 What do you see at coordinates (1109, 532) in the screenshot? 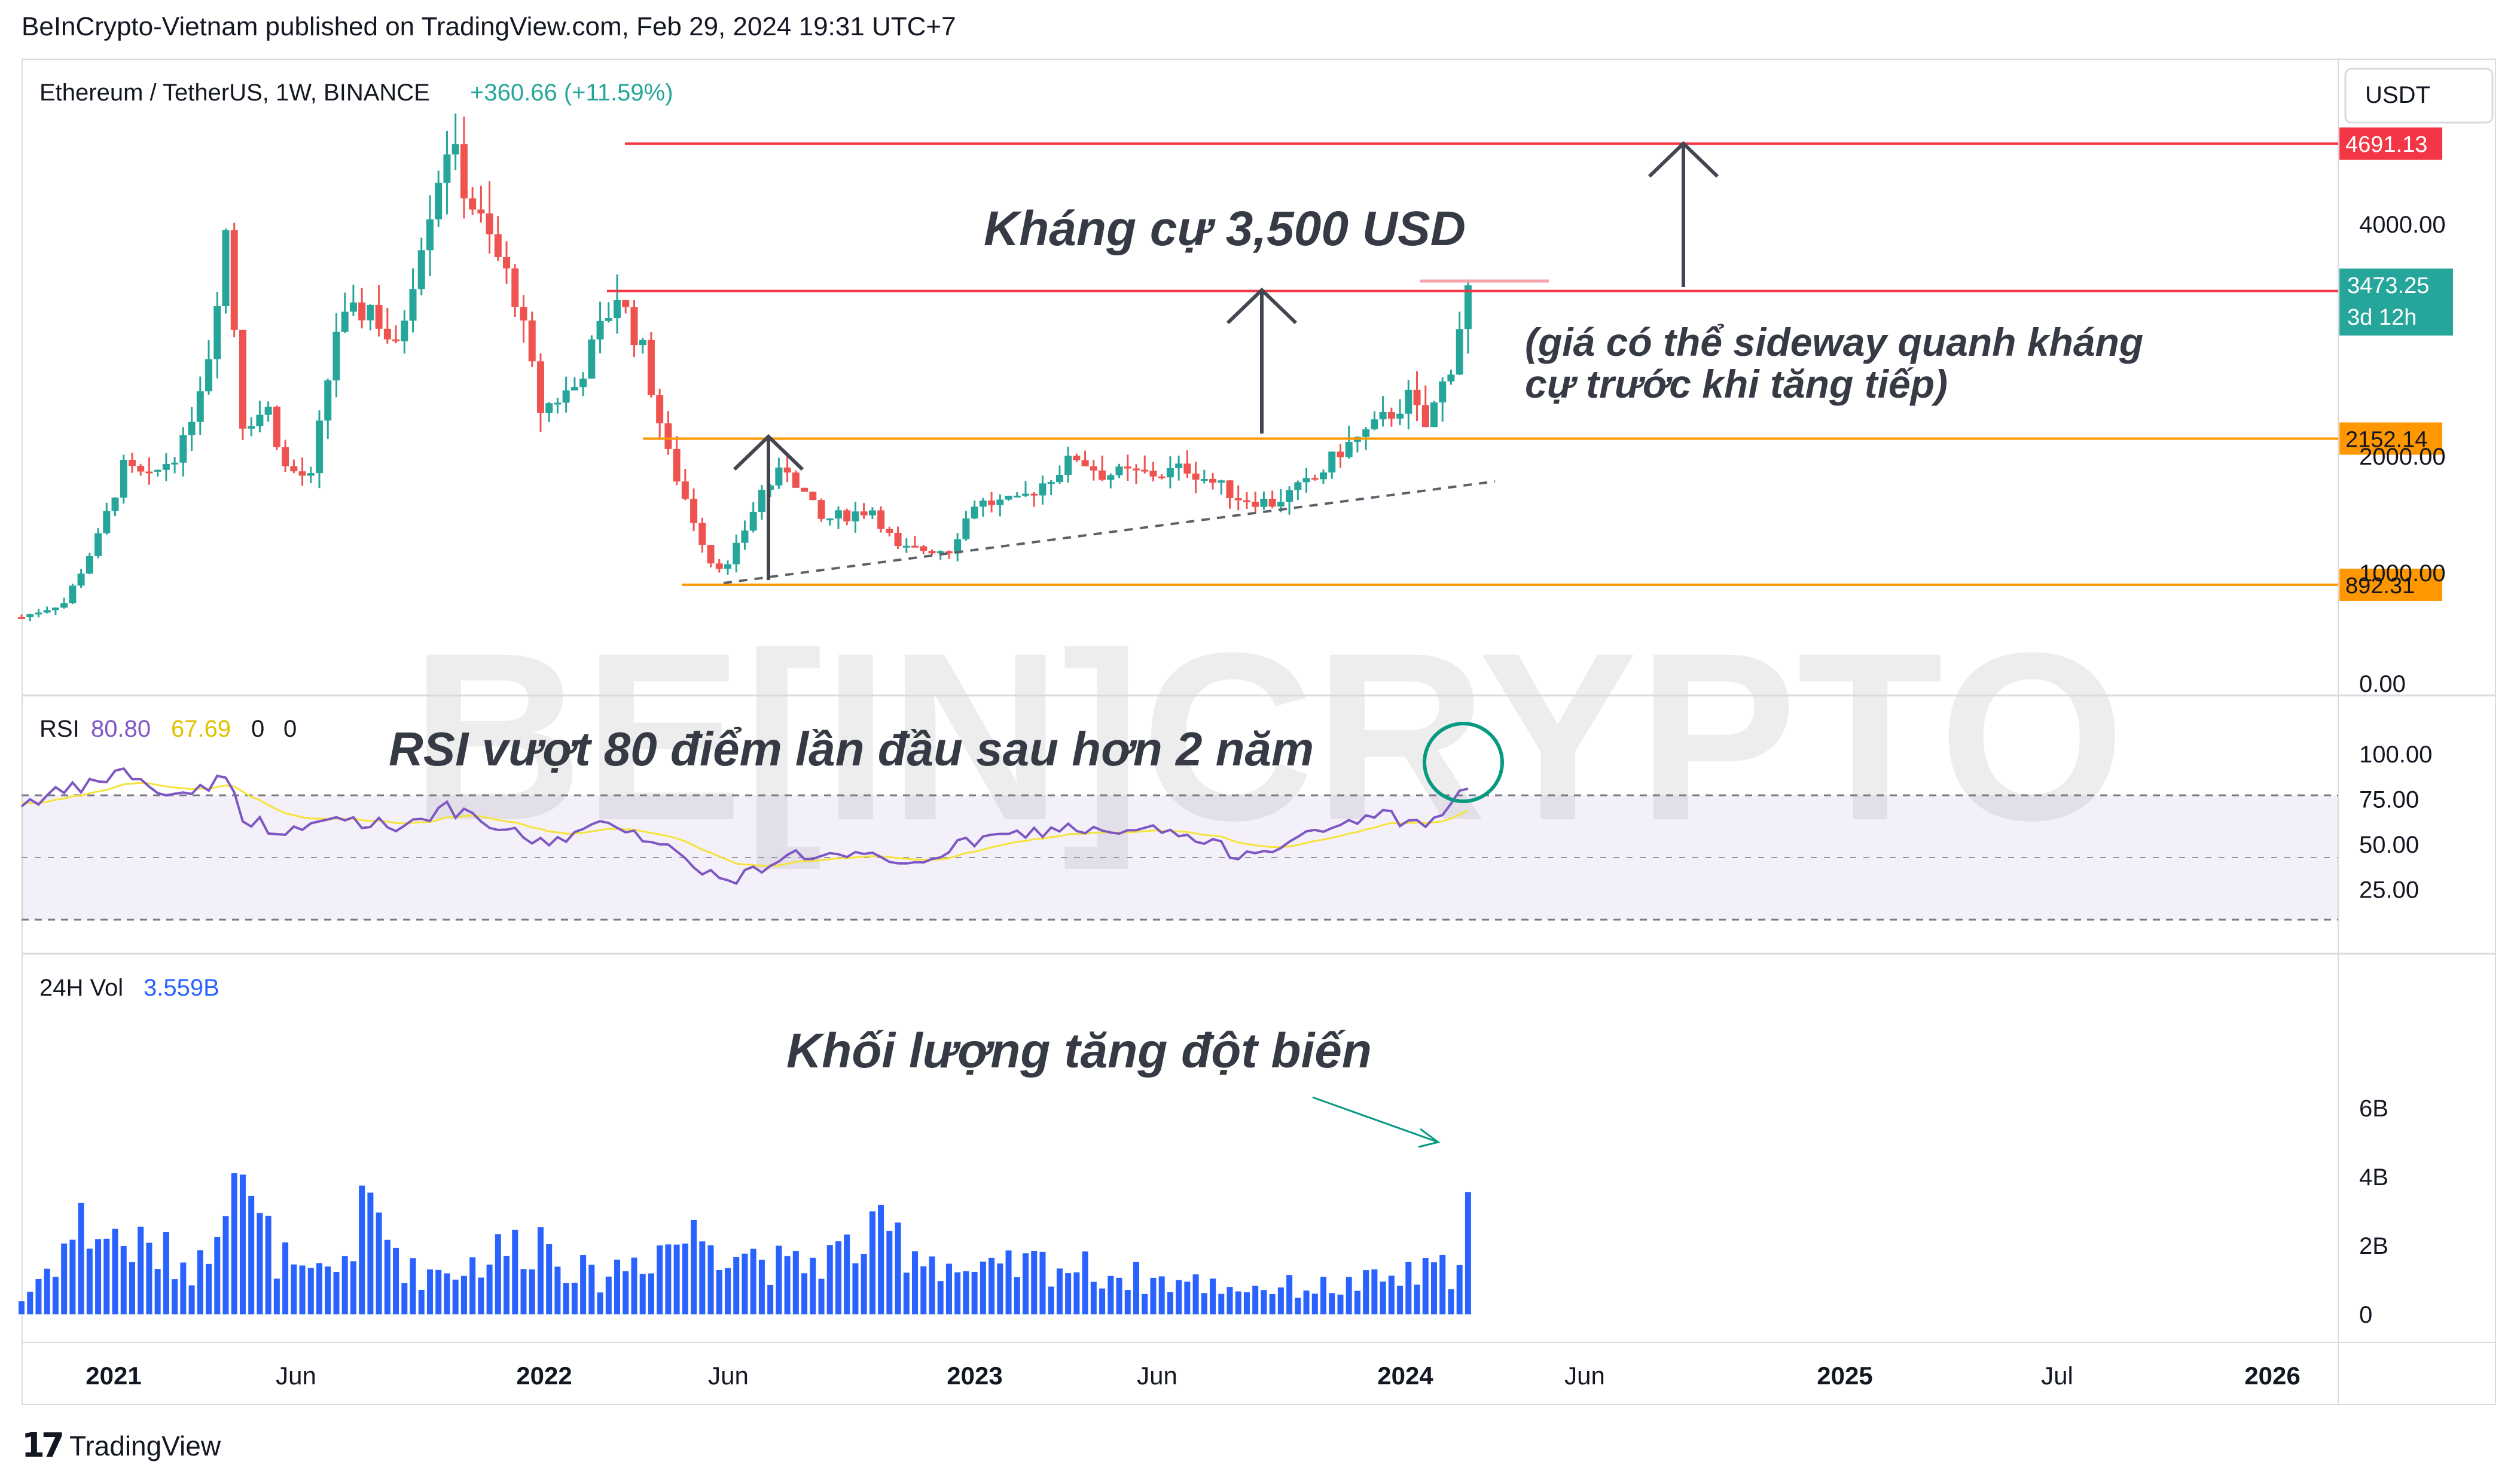
I see `support-trendline` at bounding box center [1109, 532].